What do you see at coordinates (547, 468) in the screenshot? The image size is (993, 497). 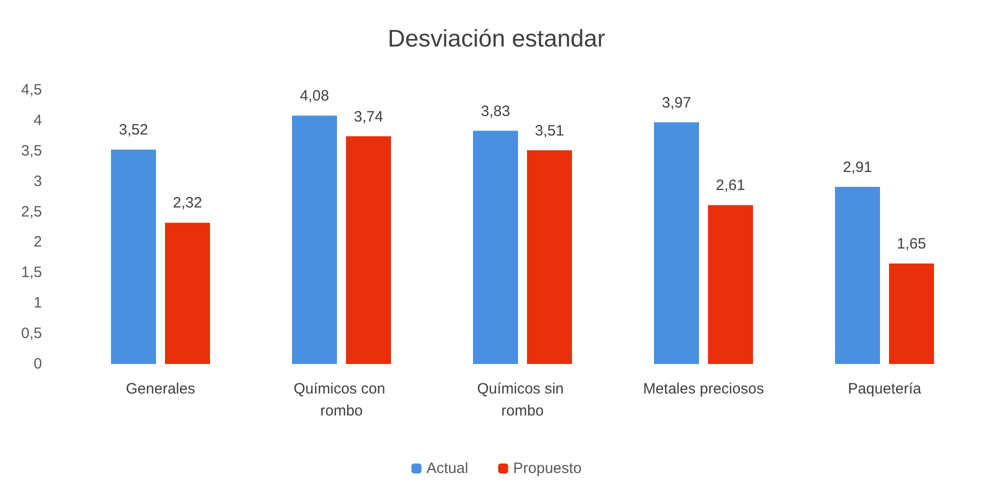 I see `legend-label: Propuesto` at bounding box center [547, 468].